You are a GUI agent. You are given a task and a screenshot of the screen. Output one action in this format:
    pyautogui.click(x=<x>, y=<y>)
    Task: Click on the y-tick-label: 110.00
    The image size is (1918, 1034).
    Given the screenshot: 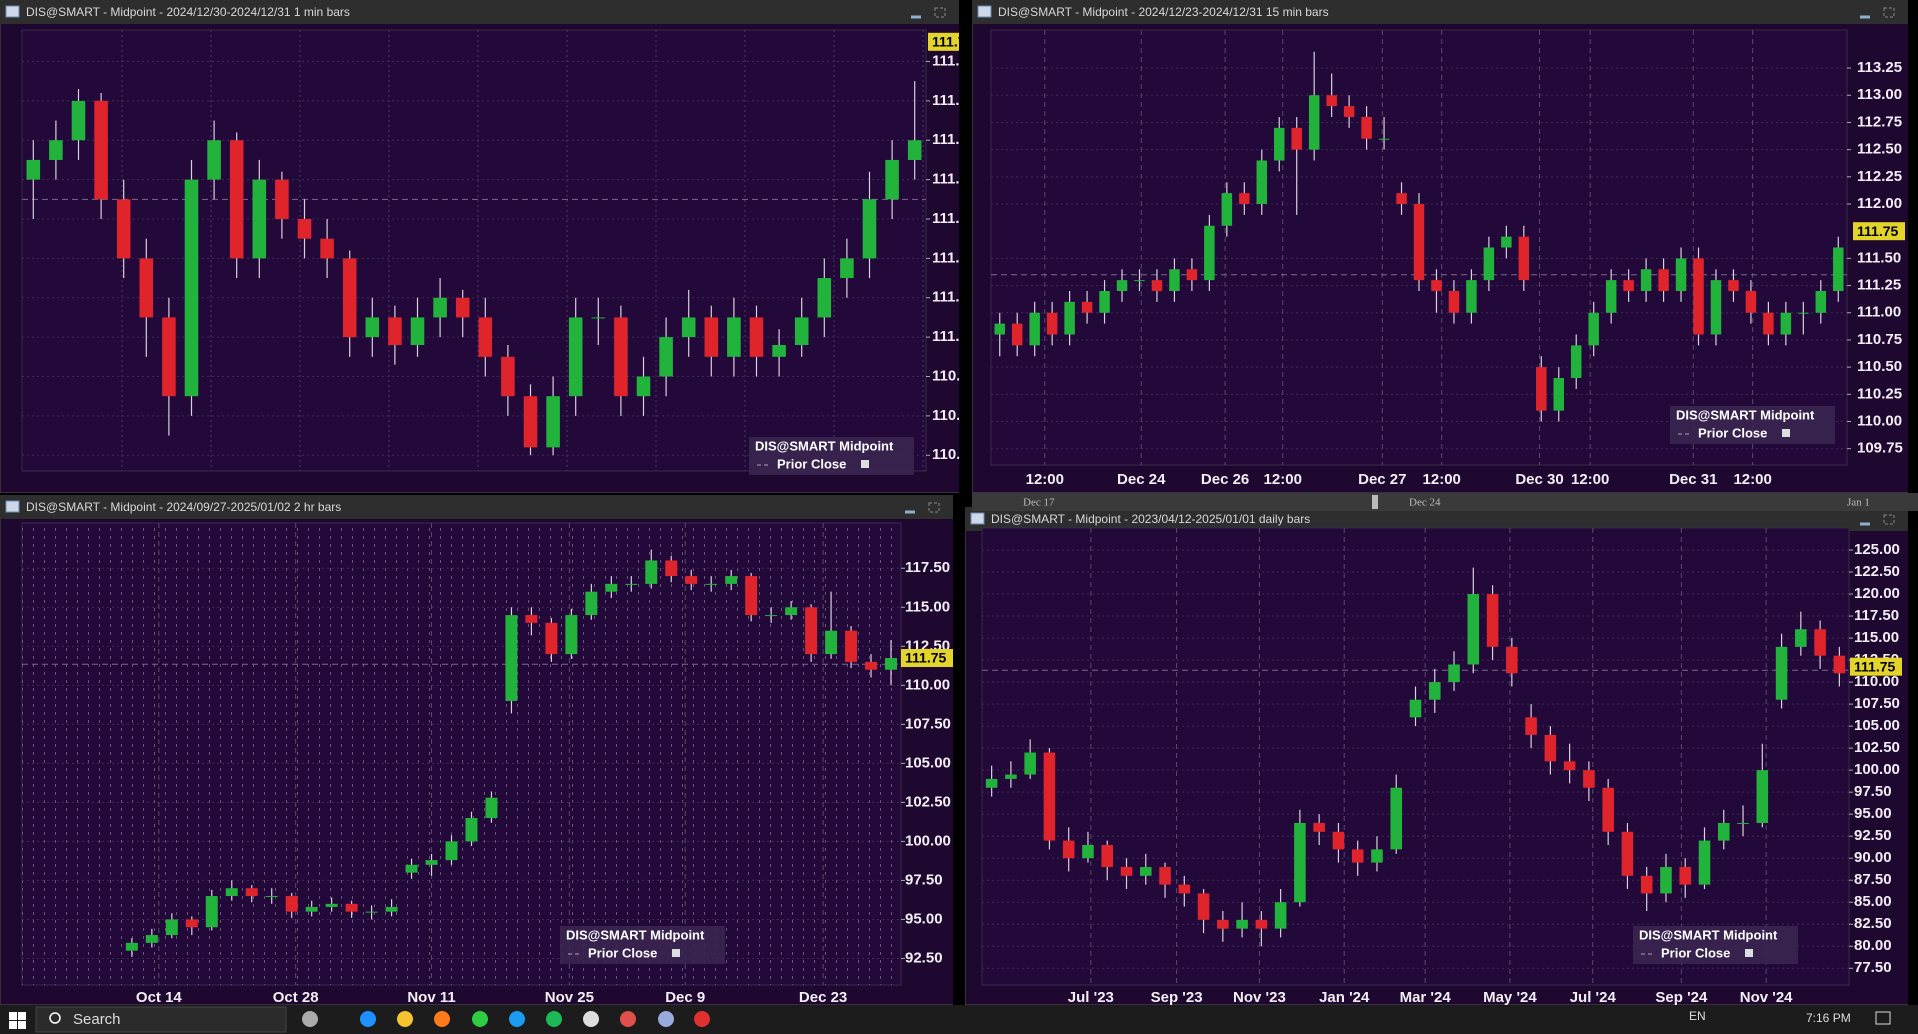 What is the action you would take?
    pyautogui.click(x=927, y=684)
    